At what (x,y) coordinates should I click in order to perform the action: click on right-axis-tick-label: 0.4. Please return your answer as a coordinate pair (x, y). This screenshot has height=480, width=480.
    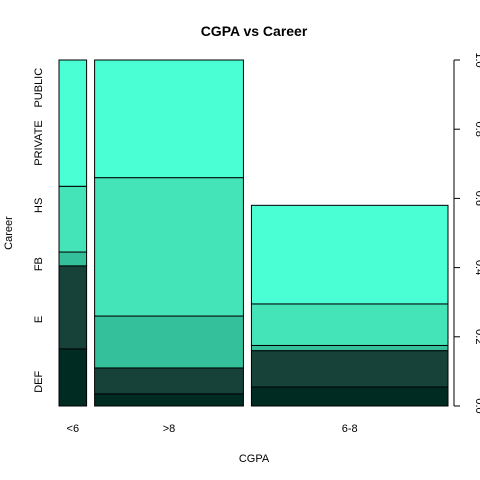
    Looking at the image, I should click on (476, 267).